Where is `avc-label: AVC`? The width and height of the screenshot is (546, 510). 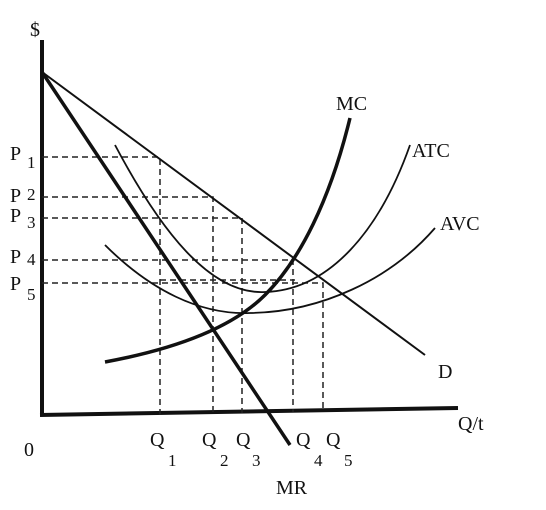
avc-label: AVC is located at coordinates (460, 224).